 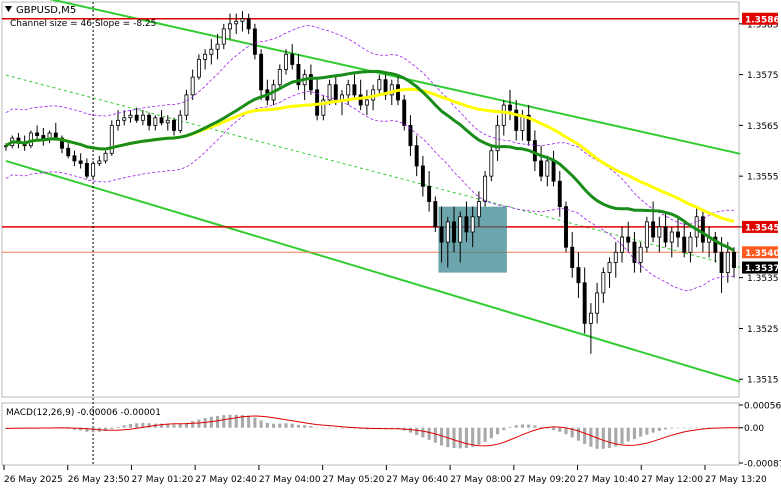 I want to click on chart-menu-icon, so click(x=8, y=9).